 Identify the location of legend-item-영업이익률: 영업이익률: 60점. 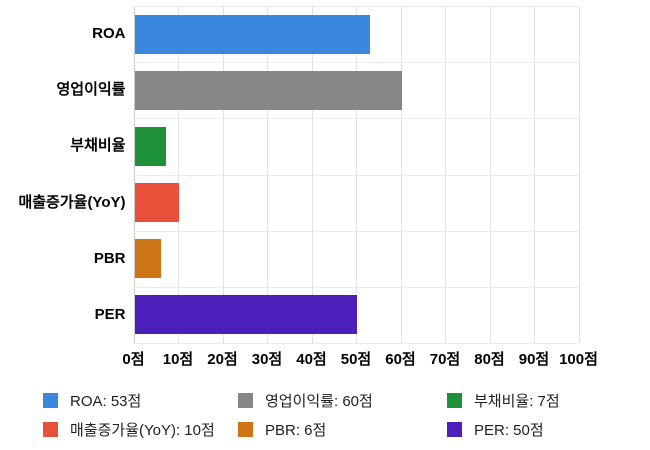
(305, 400).